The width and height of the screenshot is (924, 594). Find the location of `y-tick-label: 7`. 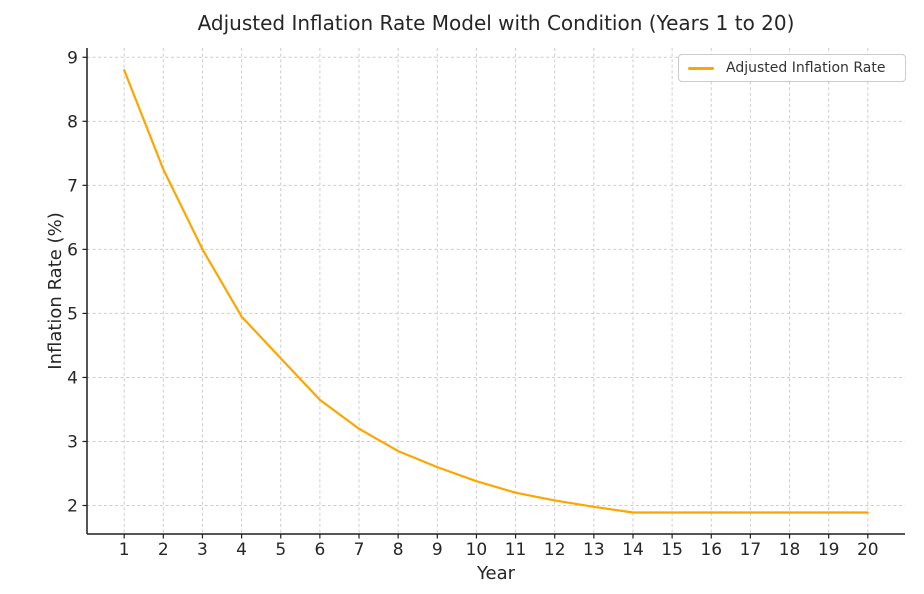

y-tick-label: 7 is located at coordinates (72, 186).